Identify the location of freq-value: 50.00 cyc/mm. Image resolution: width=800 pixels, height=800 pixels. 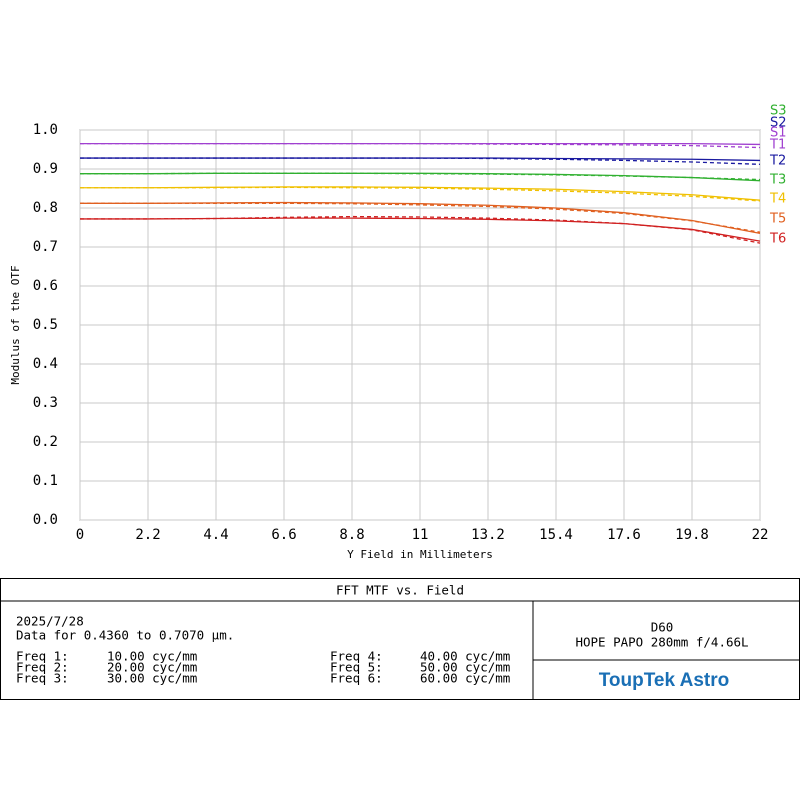
(465, 667).